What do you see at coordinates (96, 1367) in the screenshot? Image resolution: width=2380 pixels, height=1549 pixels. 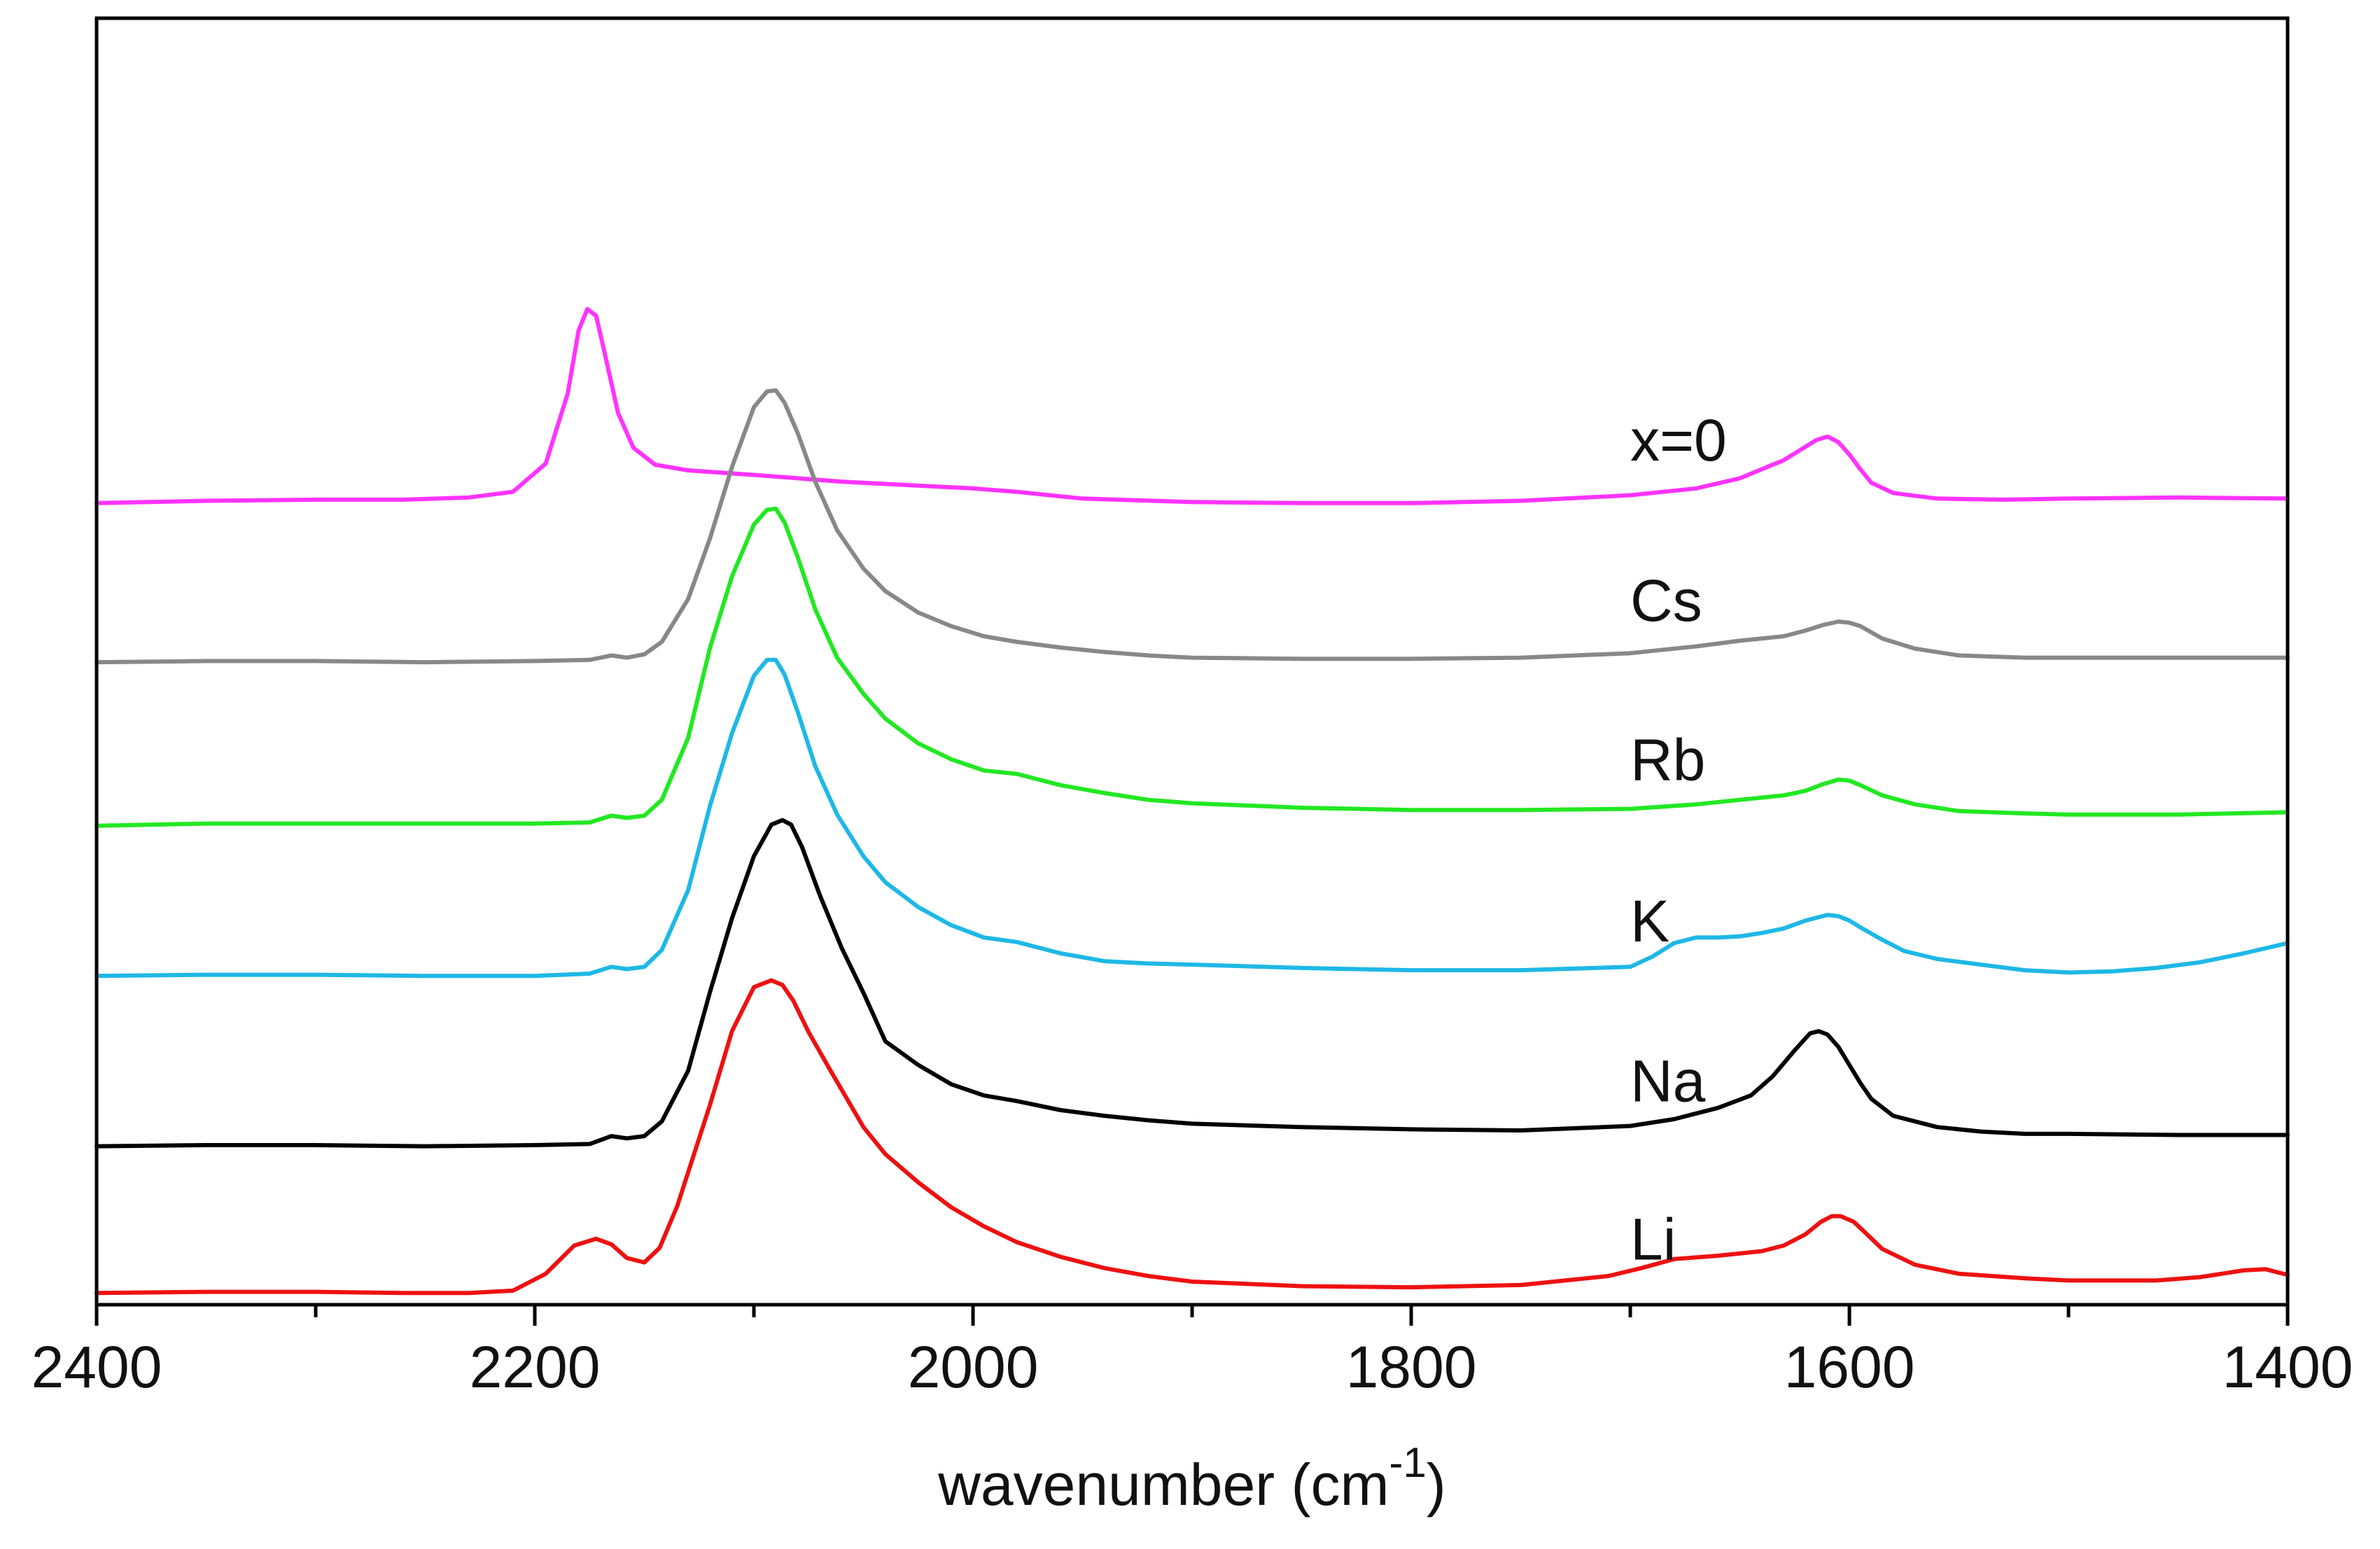 I see `x-tick-label: 2400` at bounding box center [96, 1367].